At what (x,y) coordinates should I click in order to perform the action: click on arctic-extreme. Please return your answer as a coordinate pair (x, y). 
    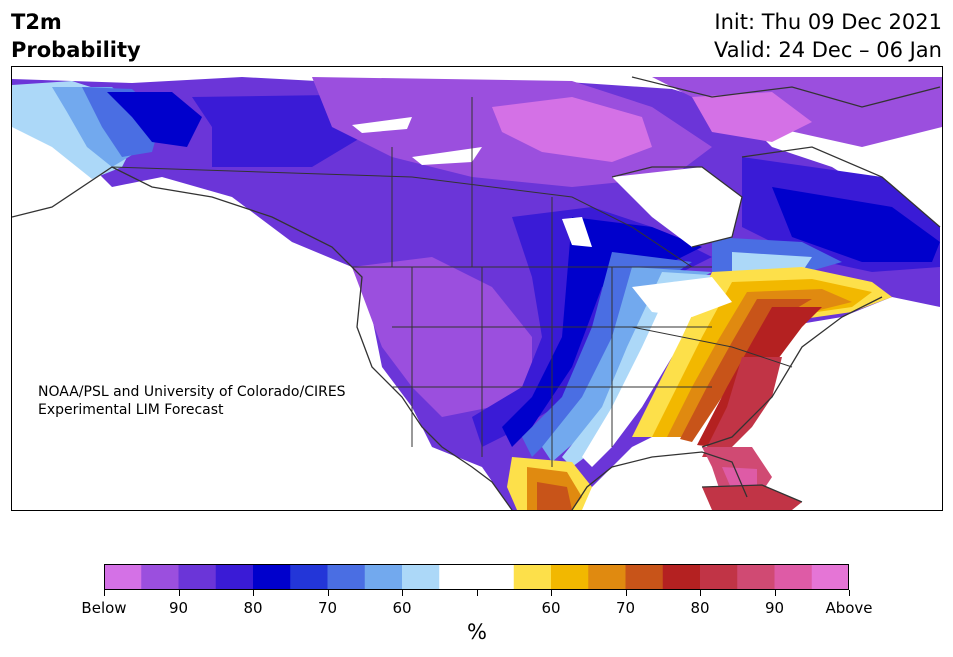
    Looking at the image, I should click on (572, 129).